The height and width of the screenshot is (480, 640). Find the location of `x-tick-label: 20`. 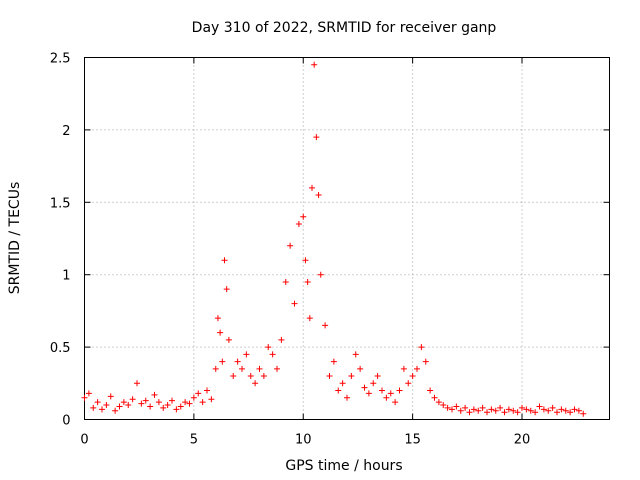

x-tick-label: 20 is located at coordinates (522, 440).